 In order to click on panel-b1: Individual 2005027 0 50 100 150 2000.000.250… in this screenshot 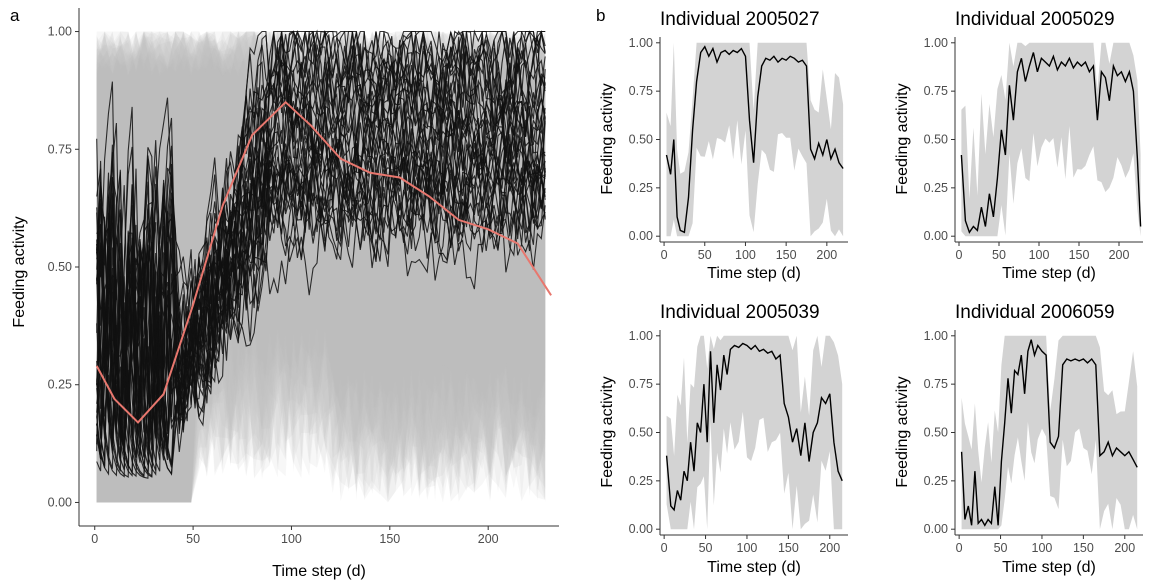, I will do `click(723, 145)`.